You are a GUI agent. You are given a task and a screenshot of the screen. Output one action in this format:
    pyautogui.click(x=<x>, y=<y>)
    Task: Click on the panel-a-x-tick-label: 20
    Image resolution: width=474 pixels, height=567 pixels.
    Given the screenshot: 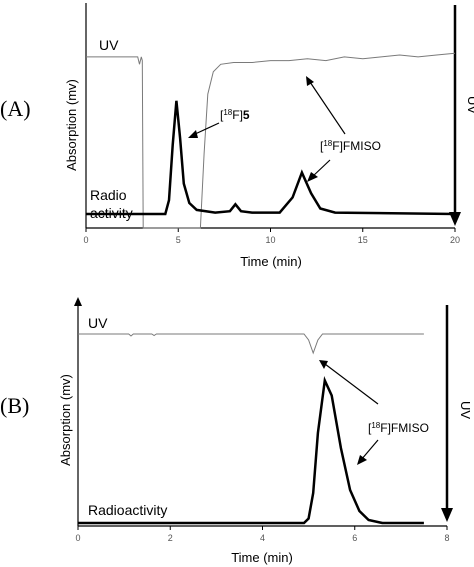 What is the action you would take?
    pyautogui.click(x=455, y=240)
    